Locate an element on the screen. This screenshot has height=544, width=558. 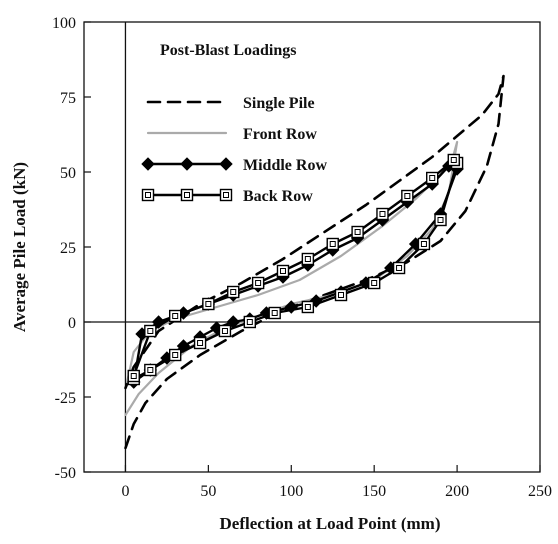
legend-title: Post-Blast Loadings is located at coordinates (228, 50).